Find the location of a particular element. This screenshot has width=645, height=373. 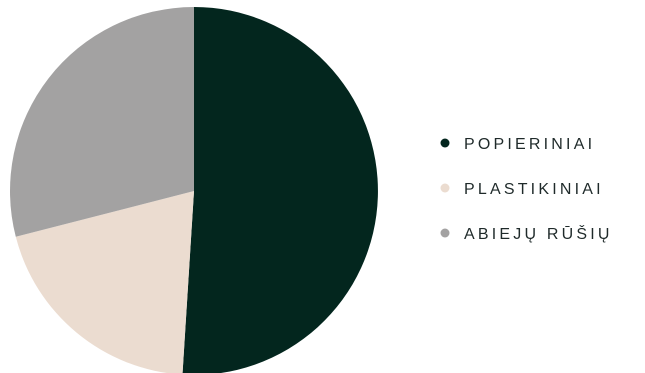

legend-item: PLASTIKINIAI is located at coordinates (522, 189).